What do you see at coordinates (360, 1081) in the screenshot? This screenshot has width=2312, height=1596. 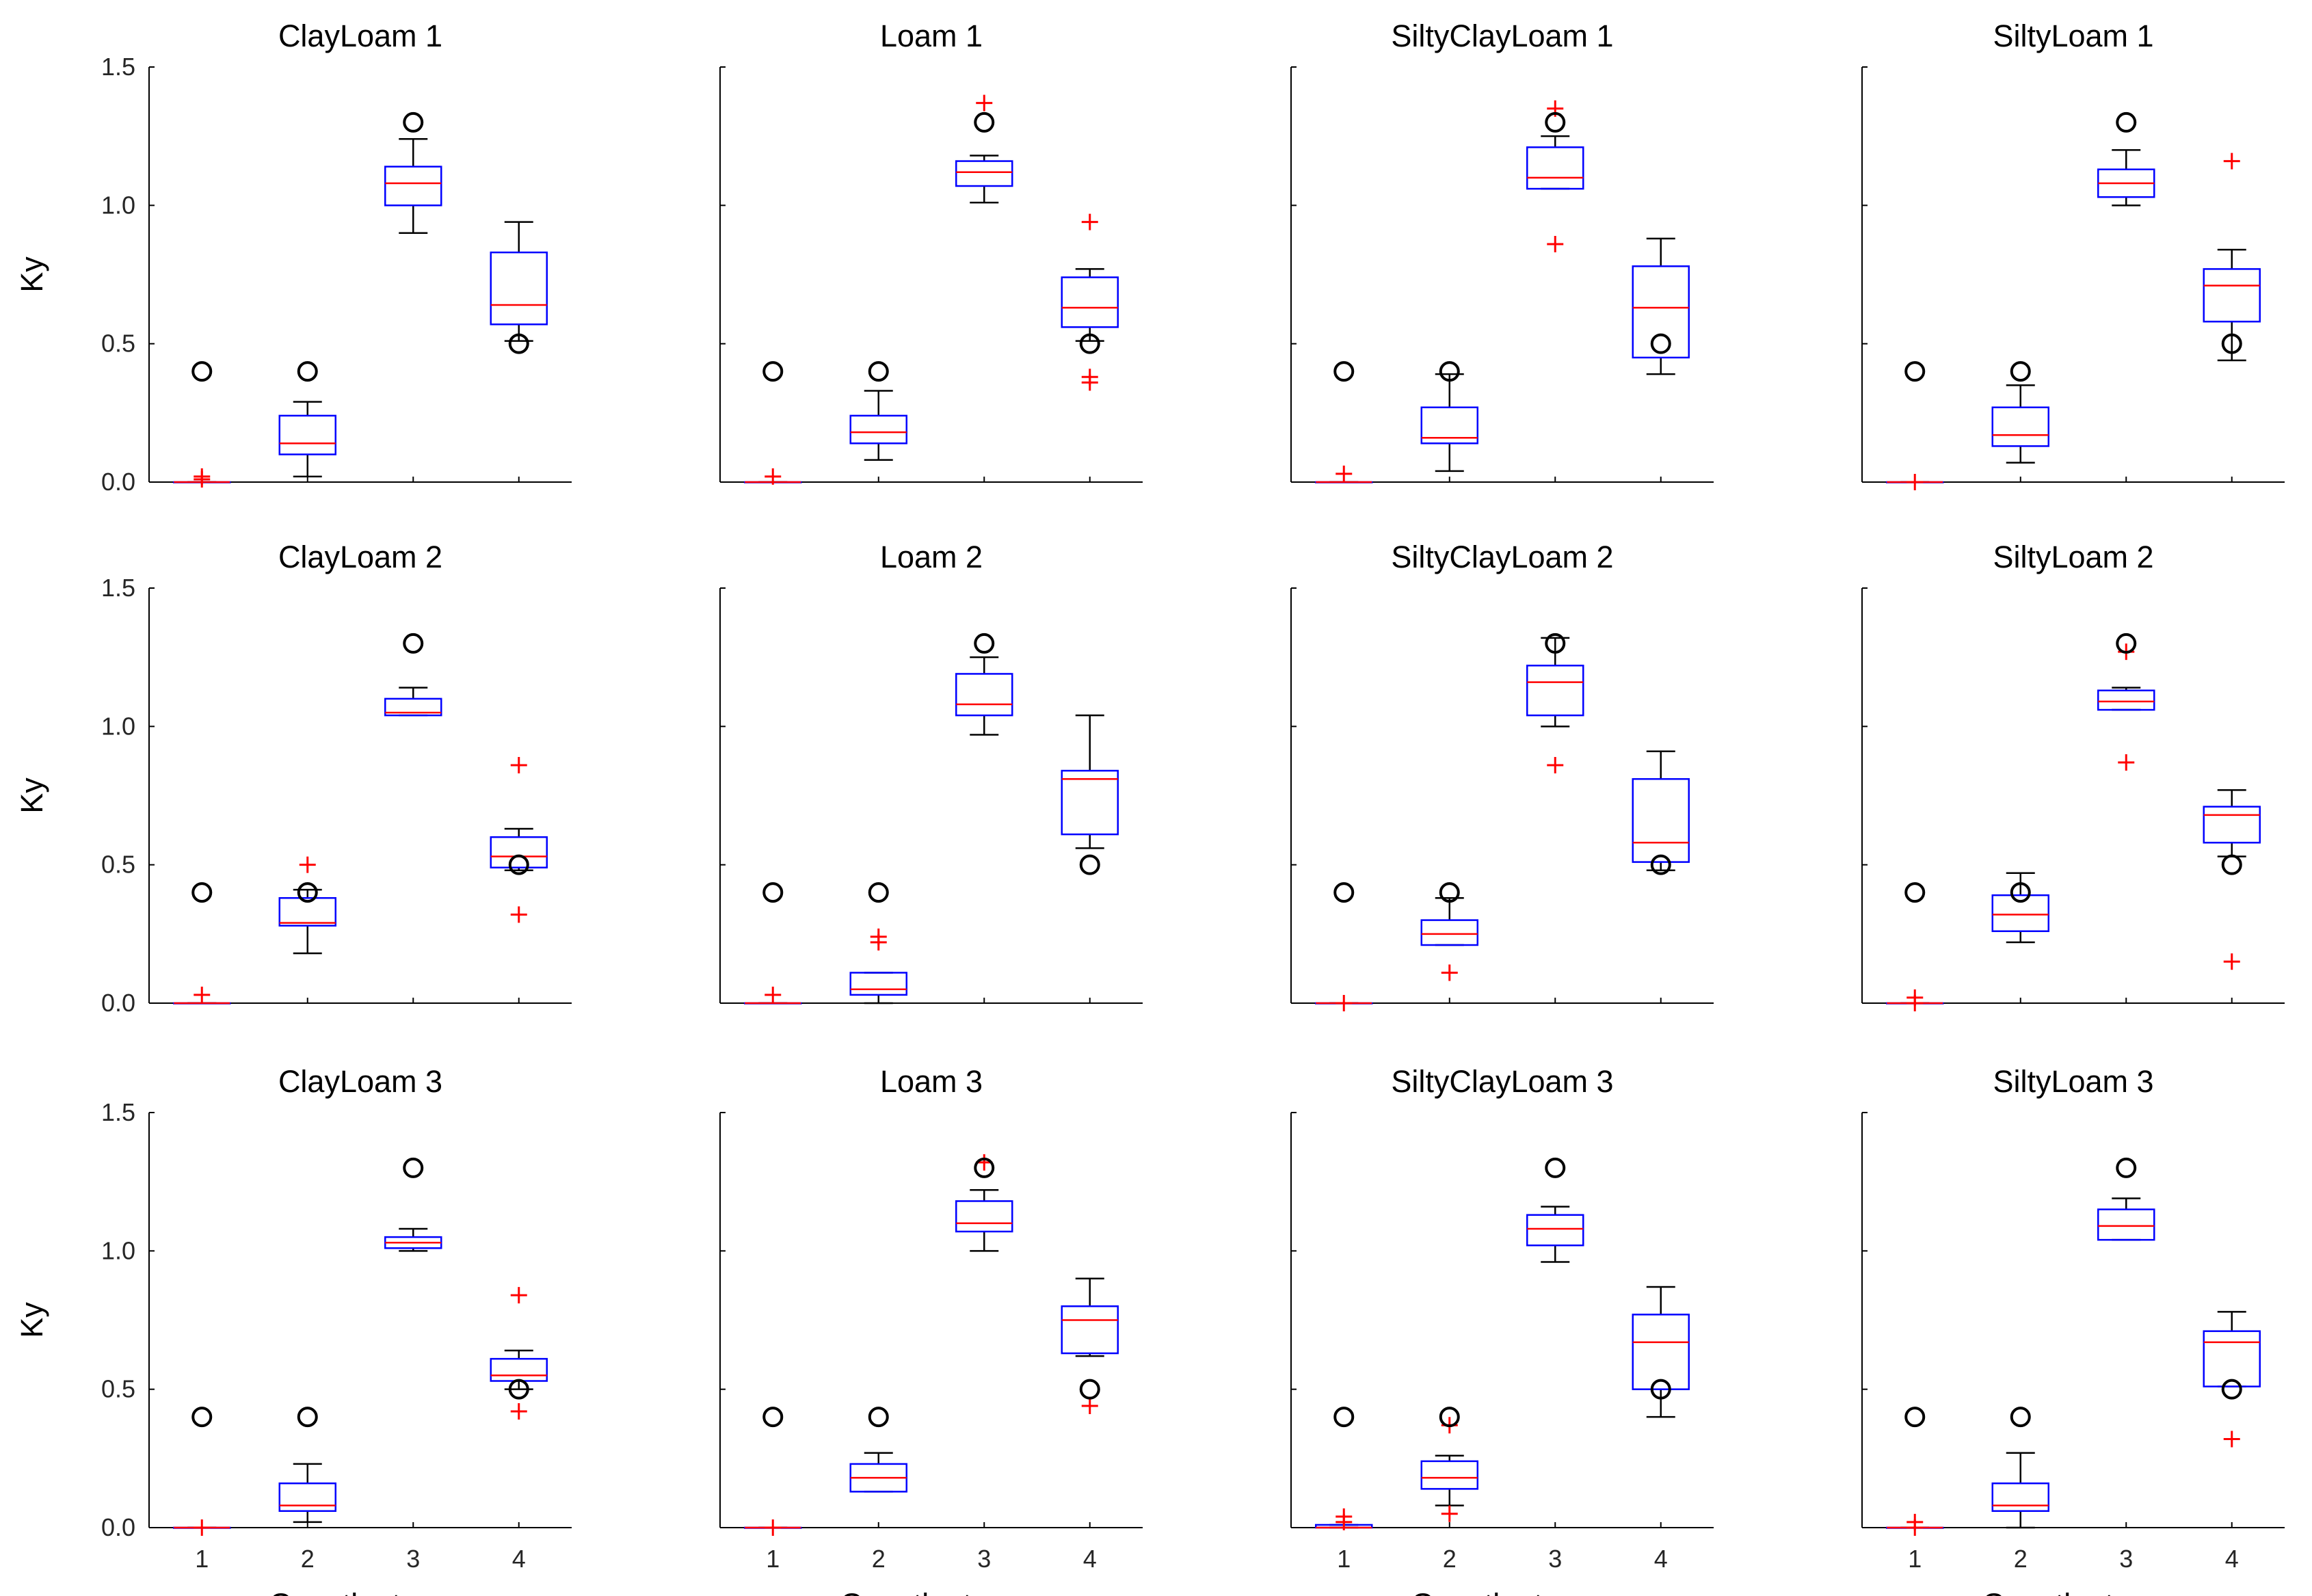 I see `panel-title: ClayLoam 3` at bounding box center [360, 1081].